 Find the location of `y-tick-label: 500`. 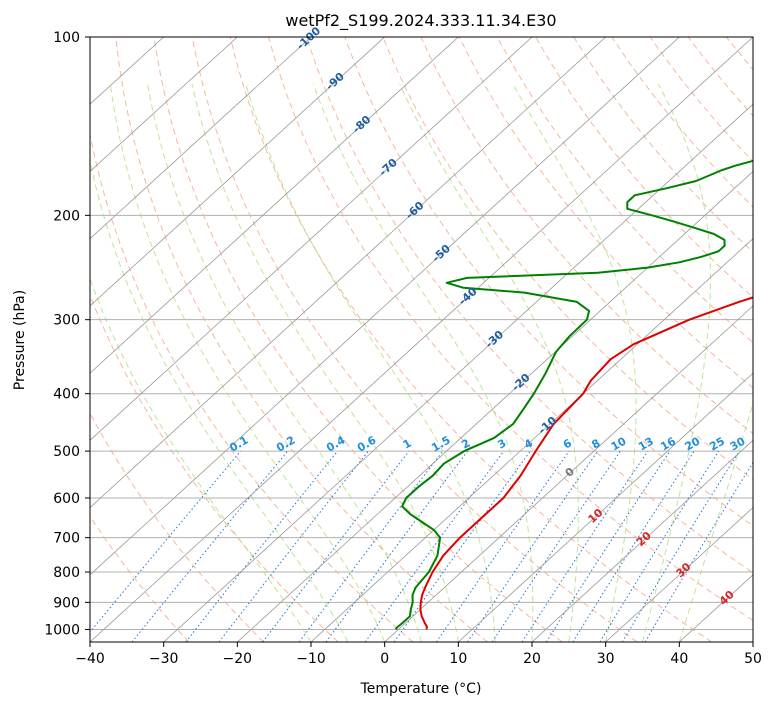

y-tick-label: 500 is located at coordinates (66, 452).